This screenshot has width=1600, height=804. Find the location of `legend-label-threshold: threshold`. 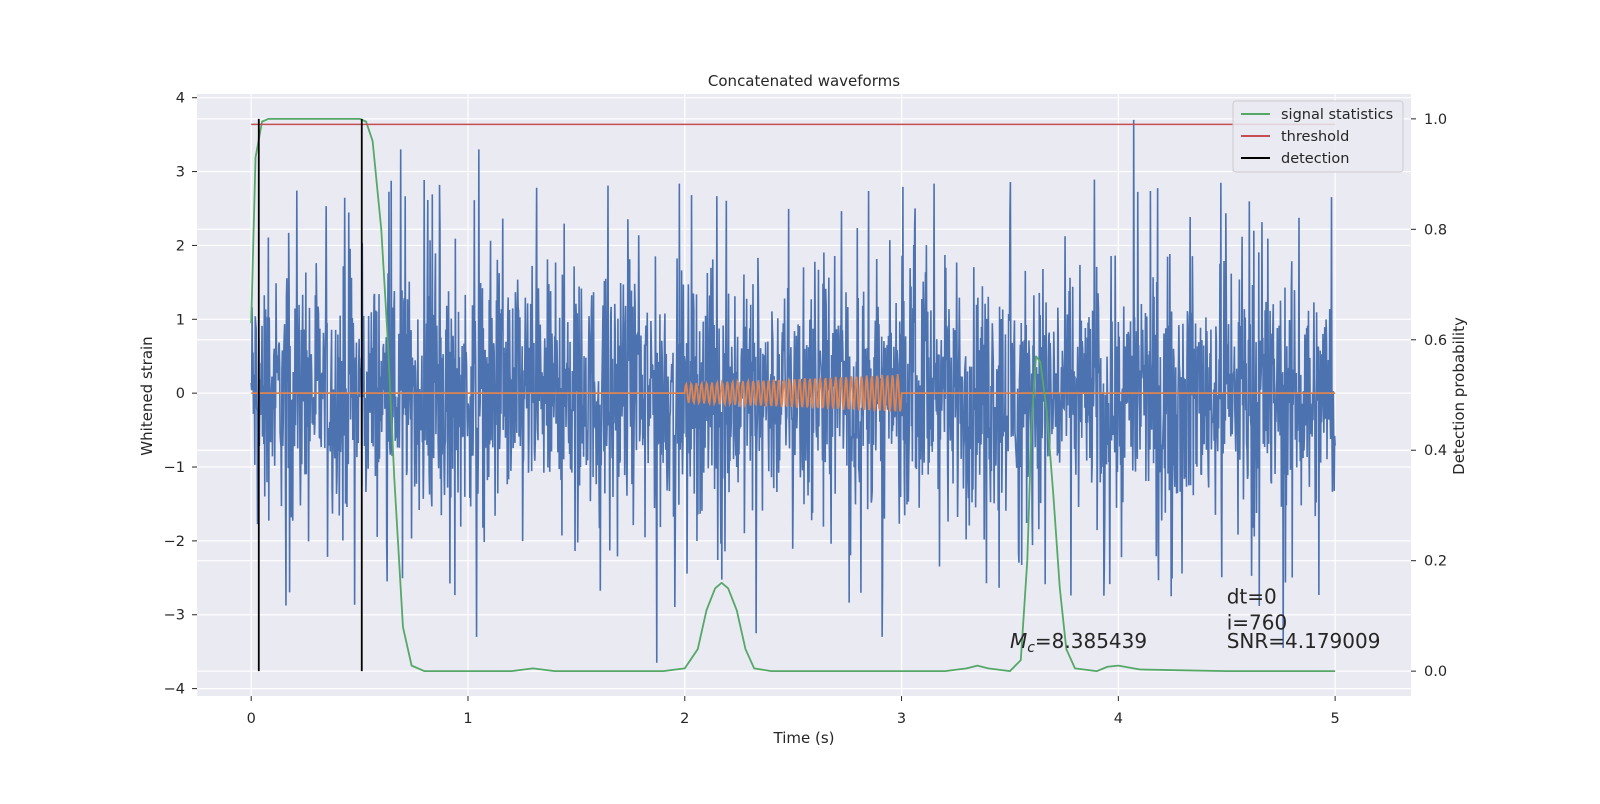

legend-label-threshold: threshold is located at coordinates (1315, 137).